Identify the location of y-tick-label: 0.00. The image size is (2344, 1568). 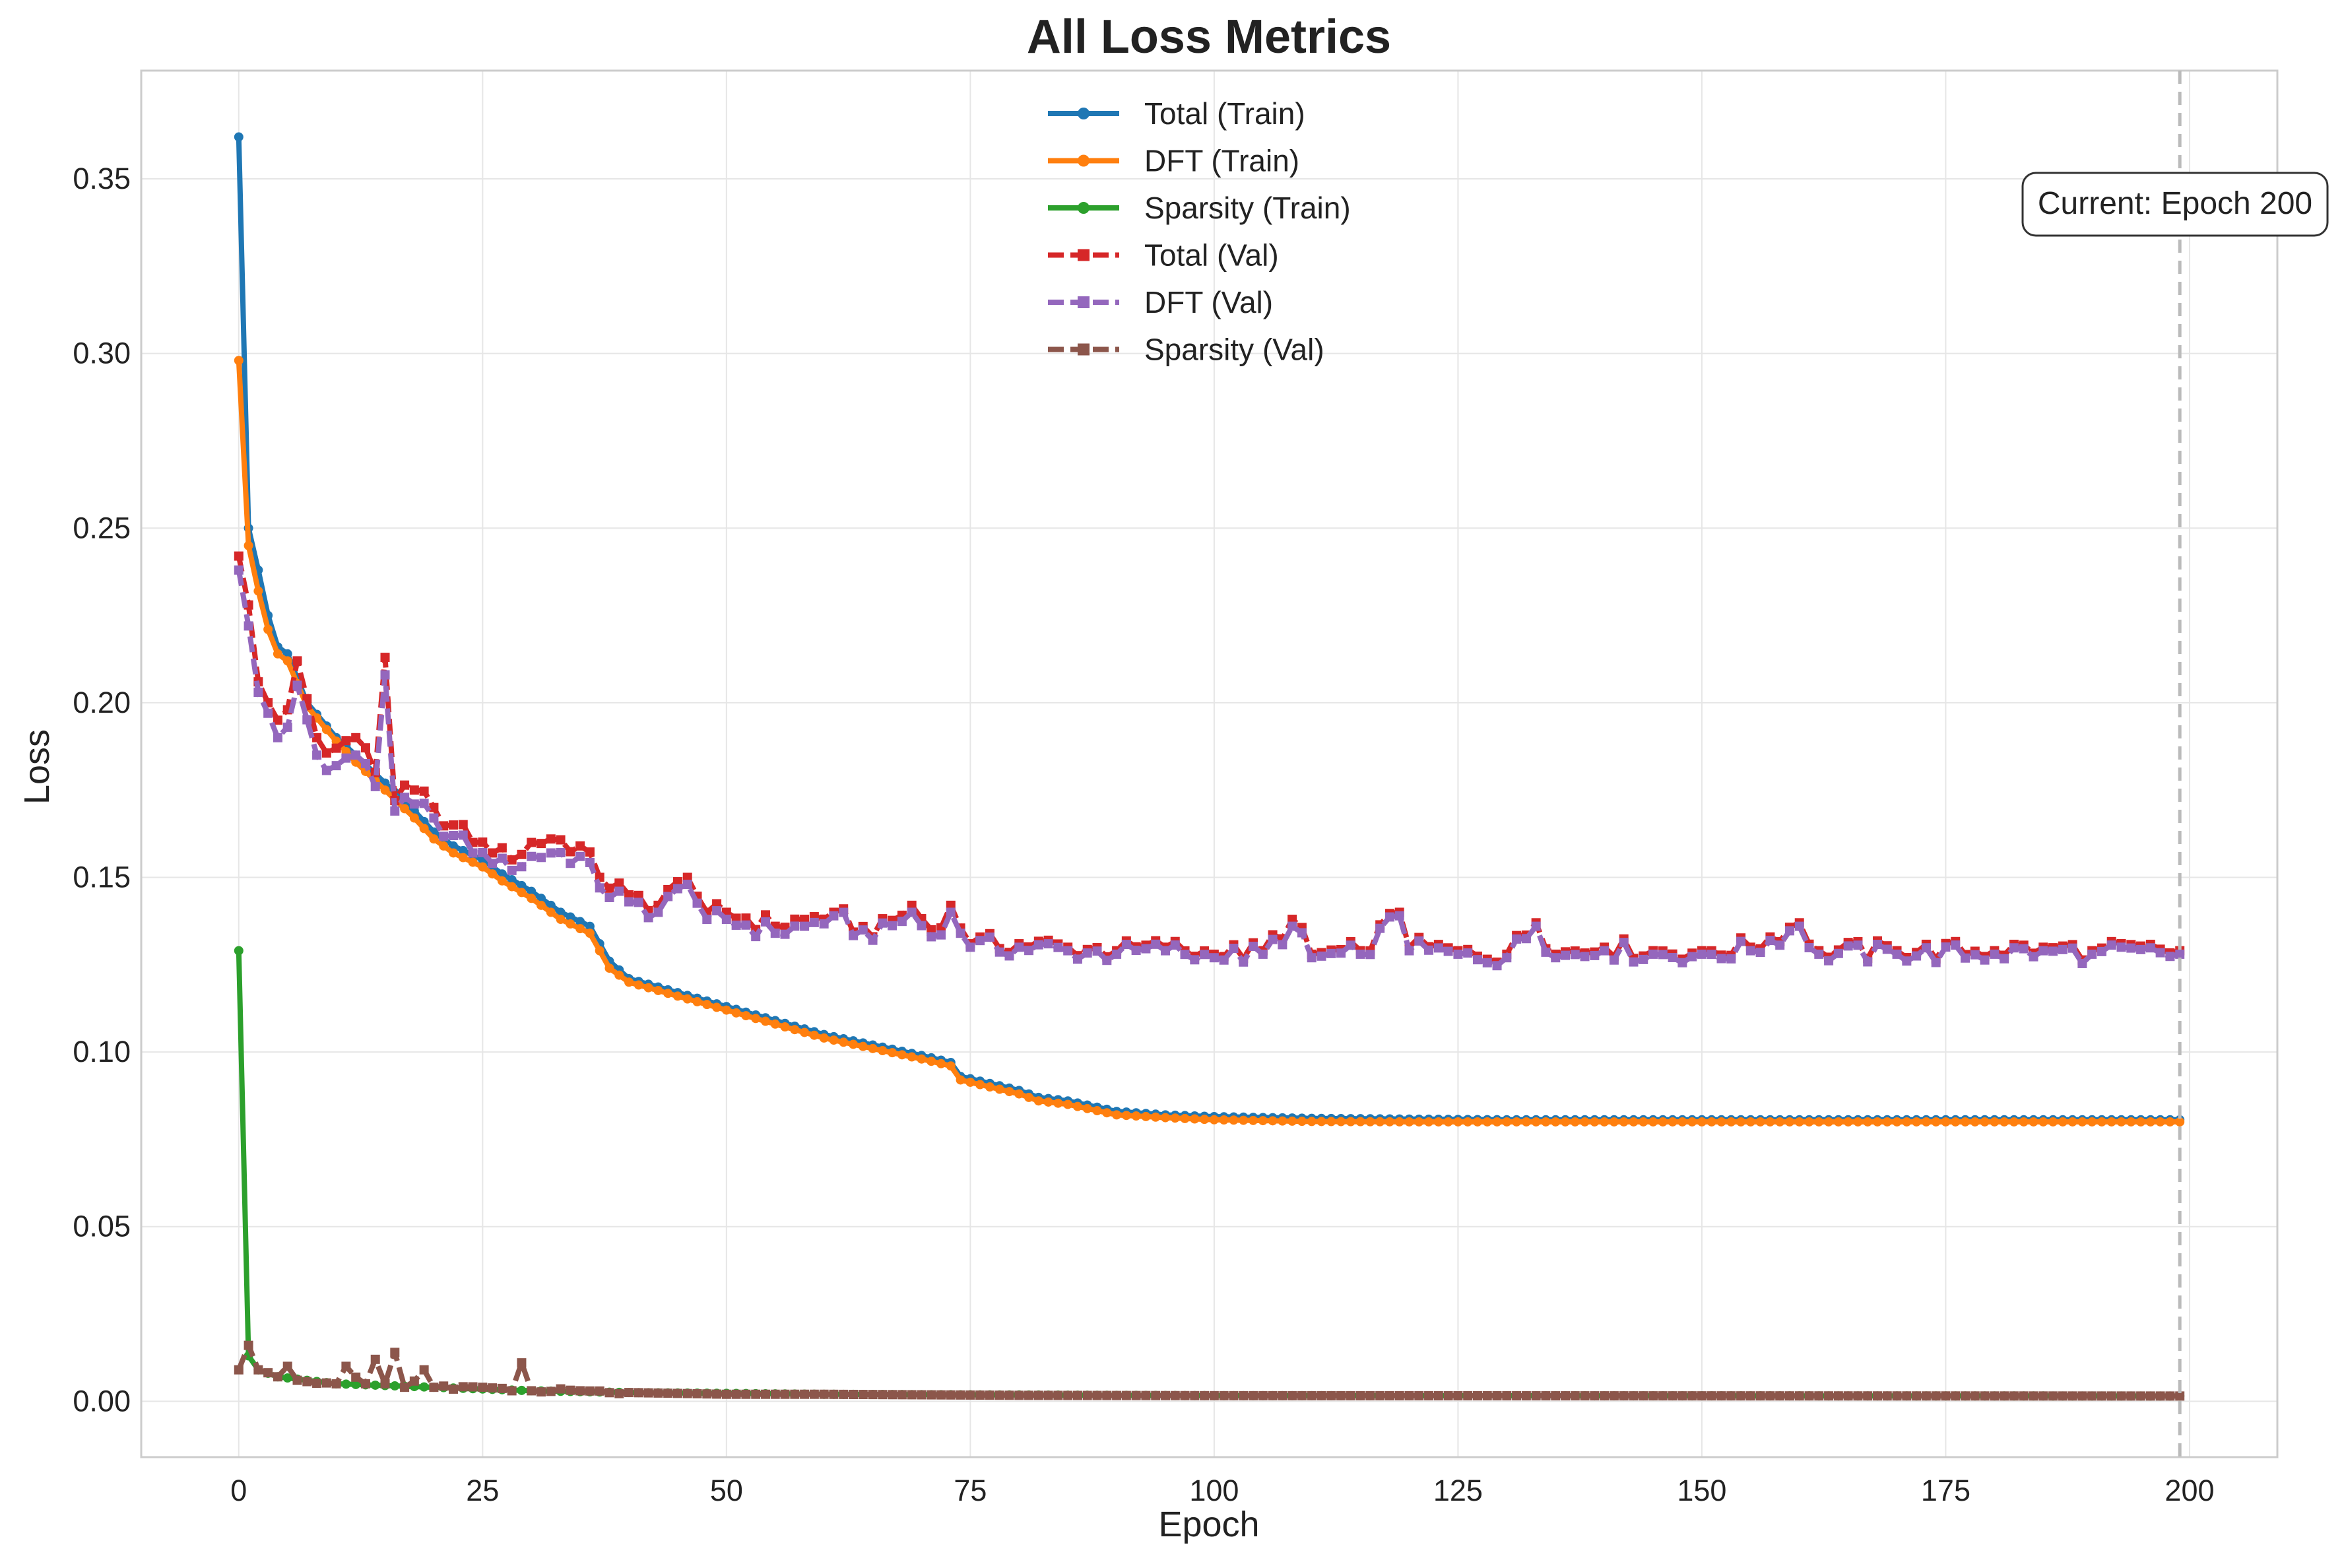
(102, 1401).